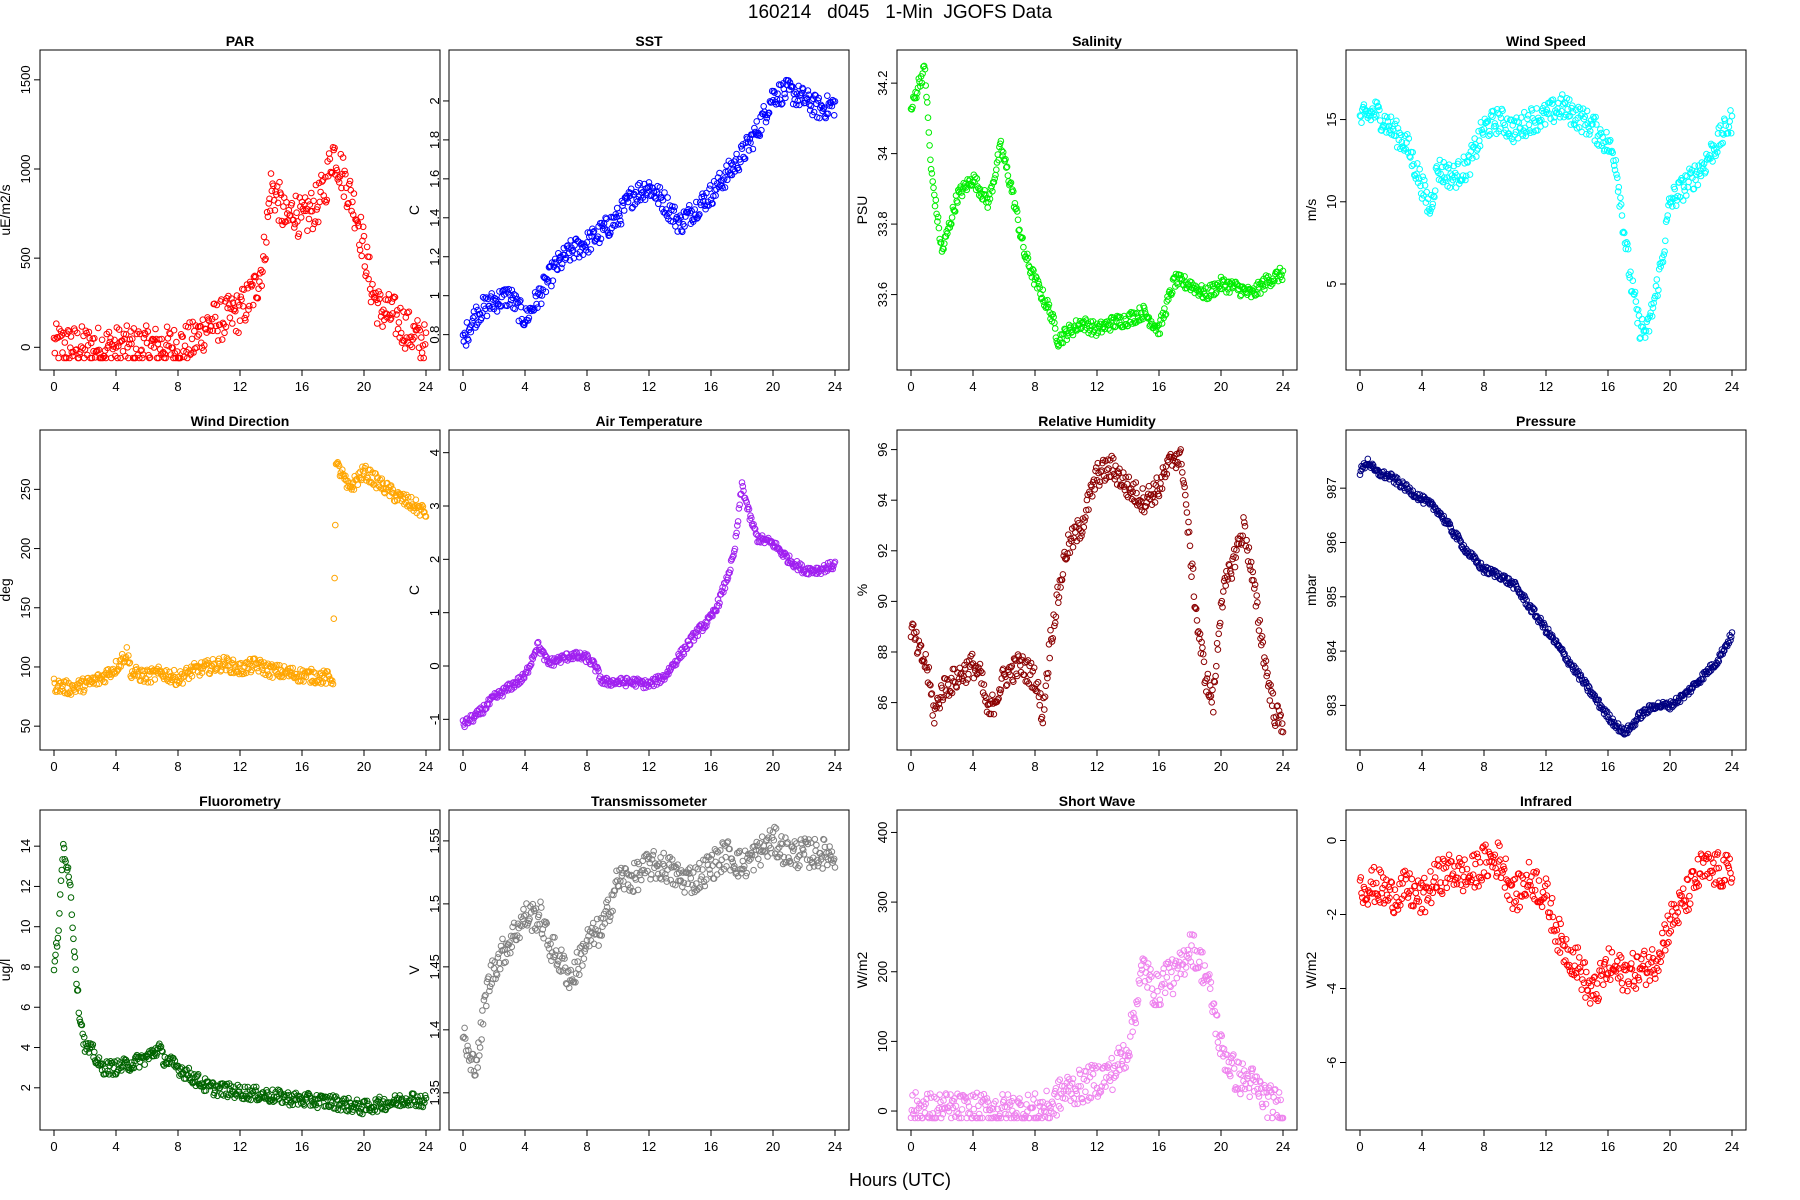 The image size is (1800, 1200). Describe the element at coordinates (1546, 41) in the screenshot. I see `wind-speed-title: Wind Speed` at that location.